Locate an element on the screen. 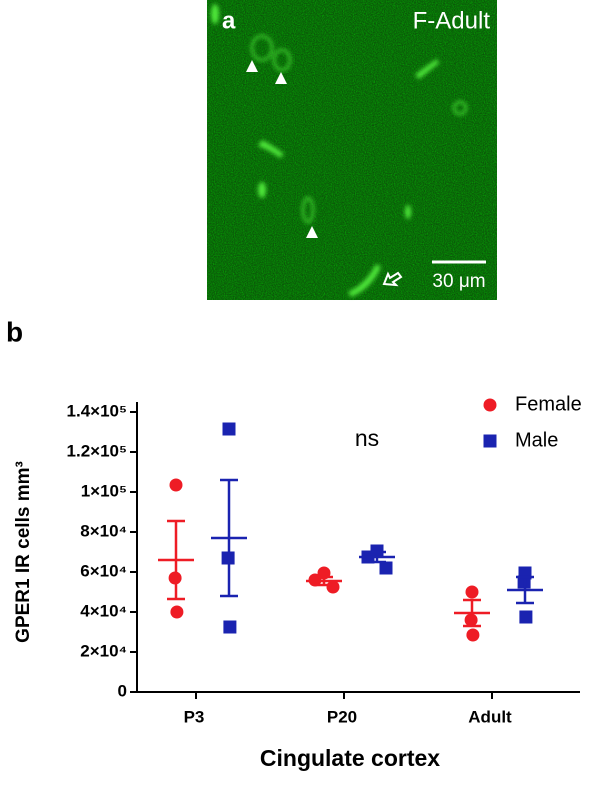 This screenshot has height=788, width=600. y-tick-label: 2×10⁴ is located at coordinates (103, 650).